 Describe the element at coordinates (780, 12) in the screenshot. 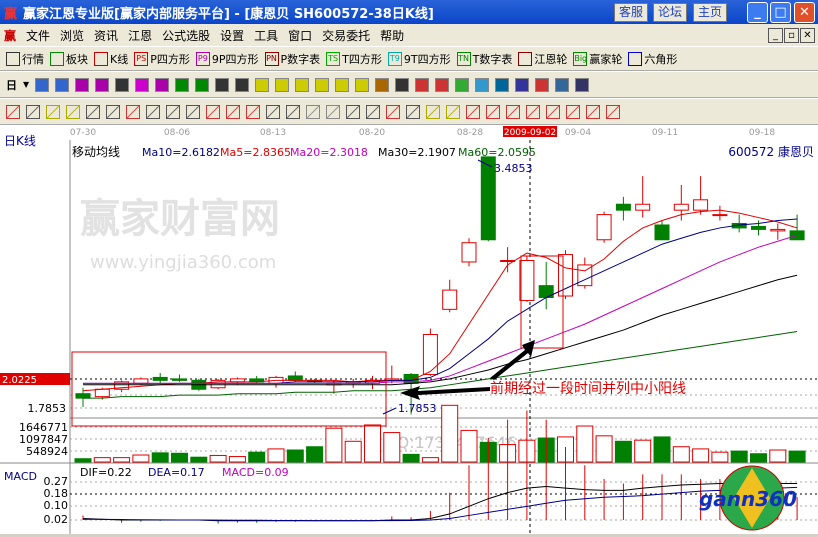

I see `maximize-button: □` at that location.